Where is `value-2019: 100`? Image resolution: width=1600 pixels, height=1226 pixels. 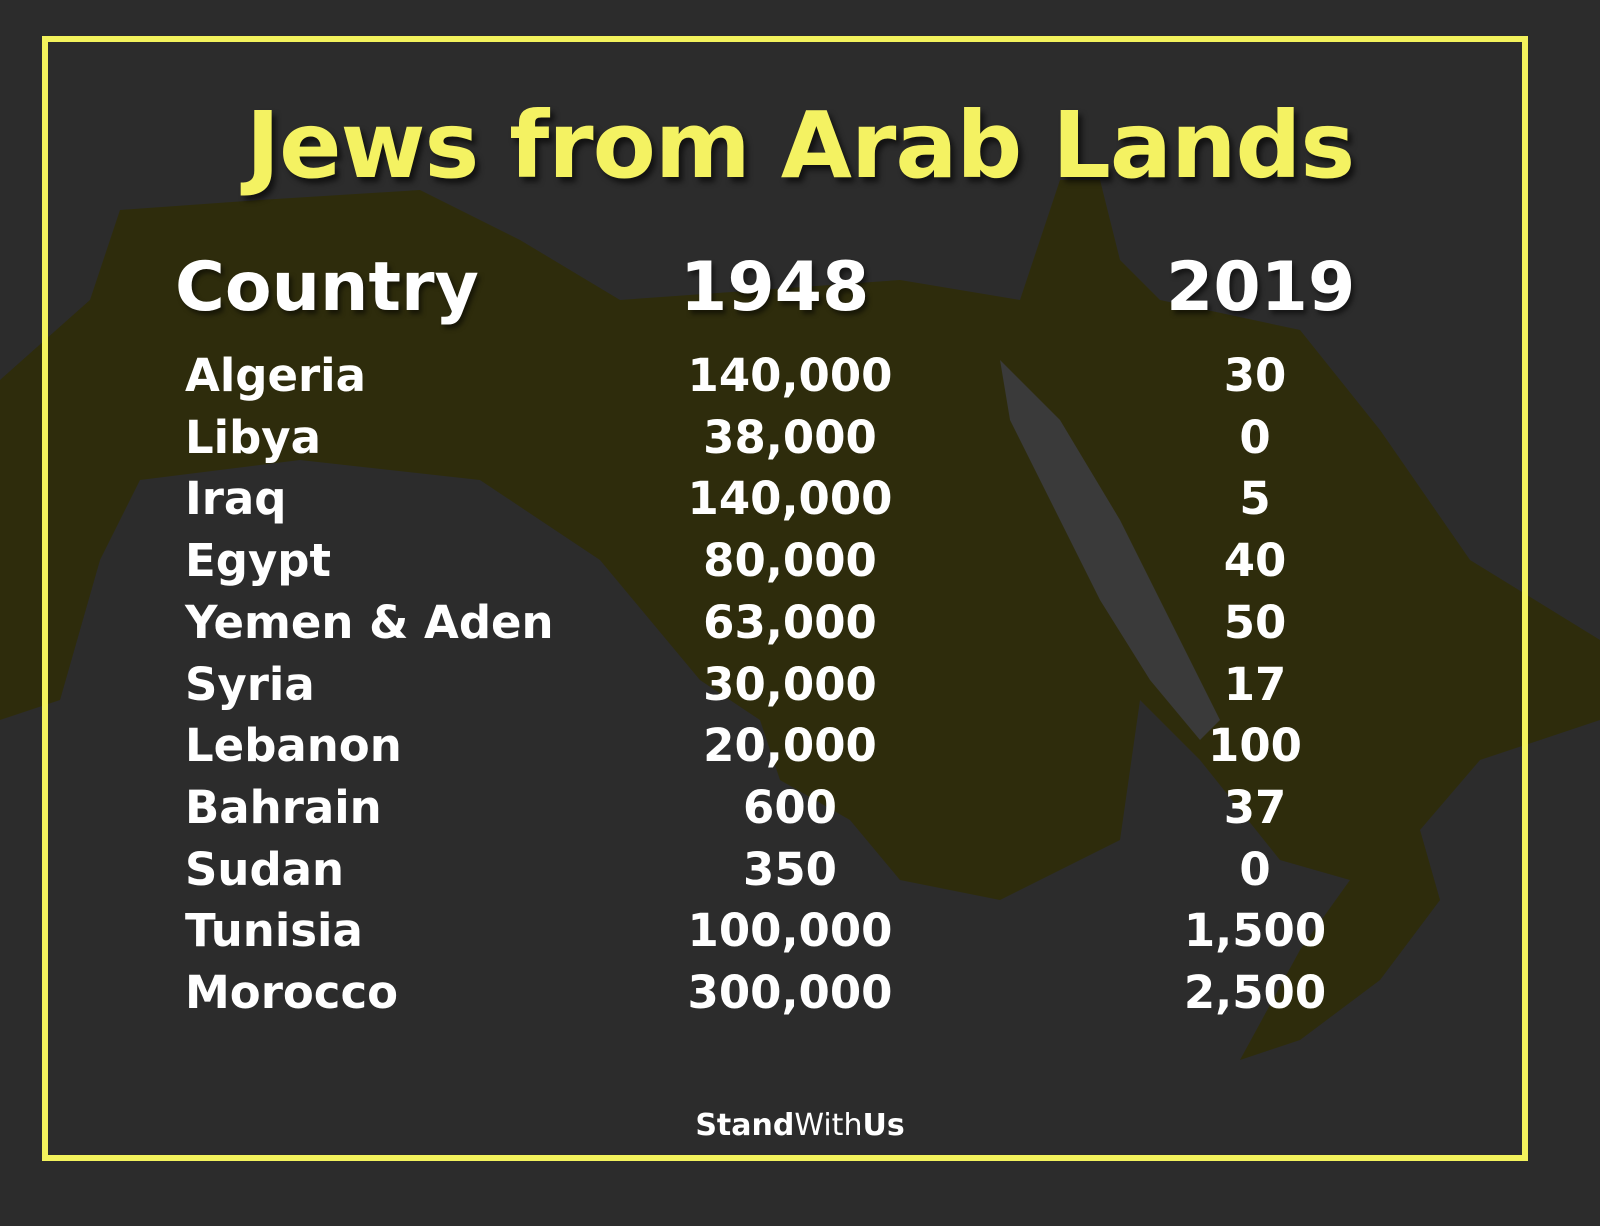 value-2019: 100 is located at coordinates (1255, 746).